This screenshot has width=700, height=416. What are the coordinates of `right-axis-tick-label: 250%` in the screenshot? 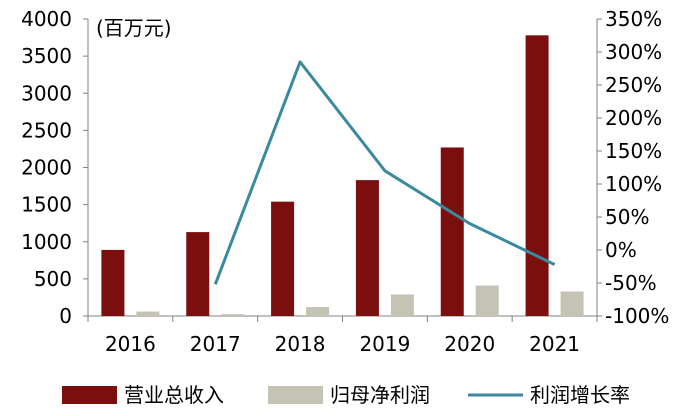 It's located at (633, 85).